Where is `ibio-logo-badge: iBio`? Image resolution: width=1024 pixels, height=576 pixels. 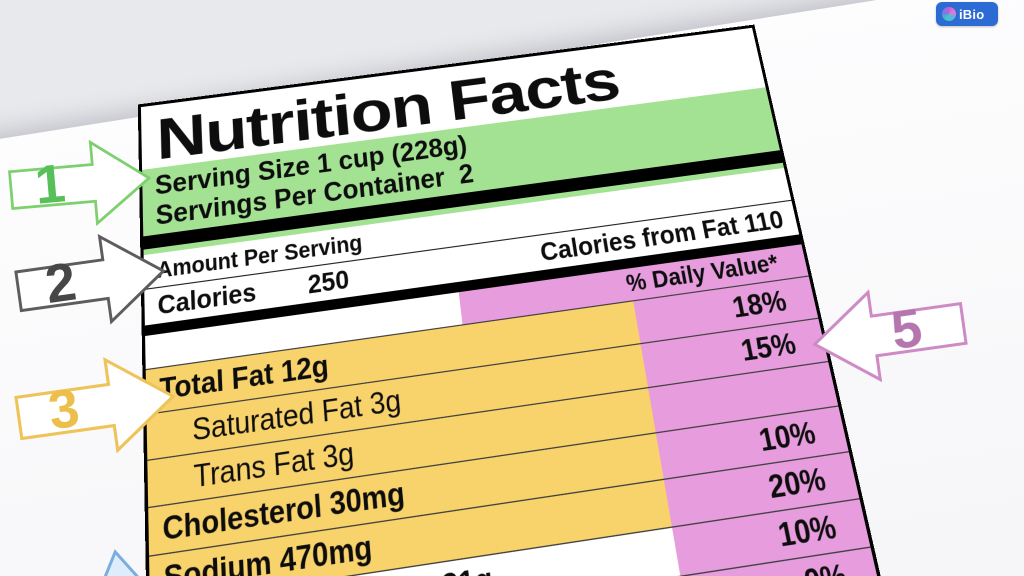 ibio-logo-badge: iBio is located at coordinates (967, 14).